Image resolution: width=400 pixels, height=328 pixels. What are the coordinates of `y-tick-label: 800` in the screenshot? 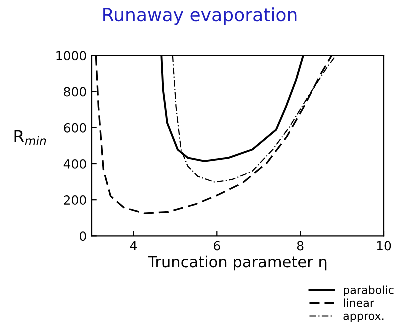 It's located at (75, 92).